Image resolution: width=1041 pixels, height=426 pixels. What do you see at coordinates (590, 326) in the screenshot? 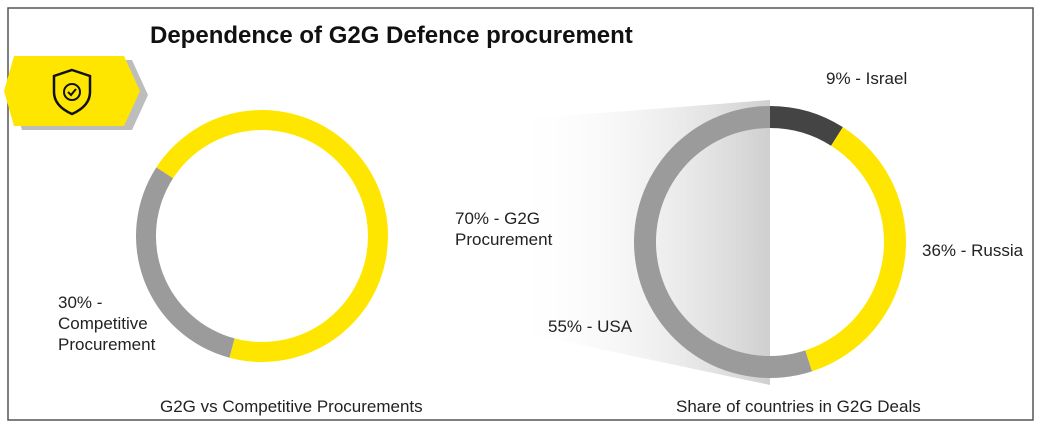
I see `data-label: 55% - USA` at bounding box center [590, 326].